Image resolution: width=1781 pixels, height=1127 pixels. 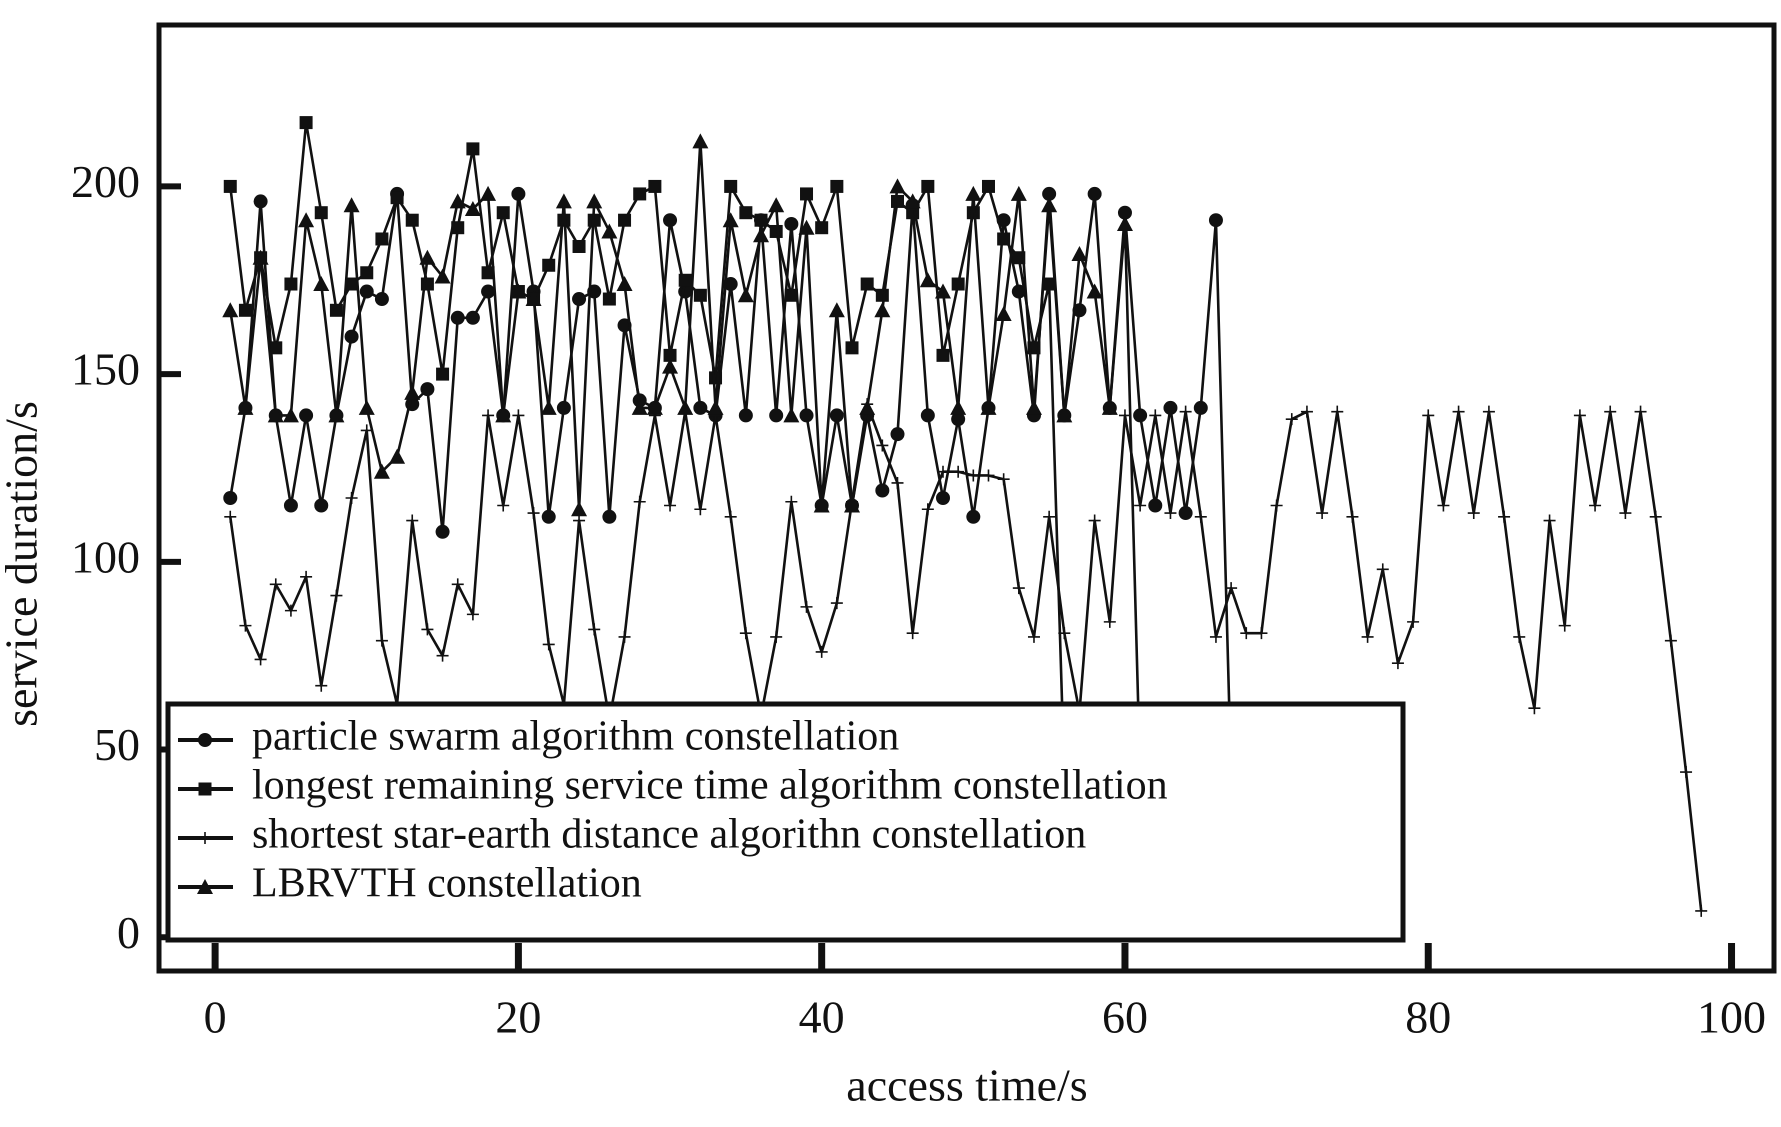 I want to click on x-tick-label: 60, so click(x=1125, y=1017).